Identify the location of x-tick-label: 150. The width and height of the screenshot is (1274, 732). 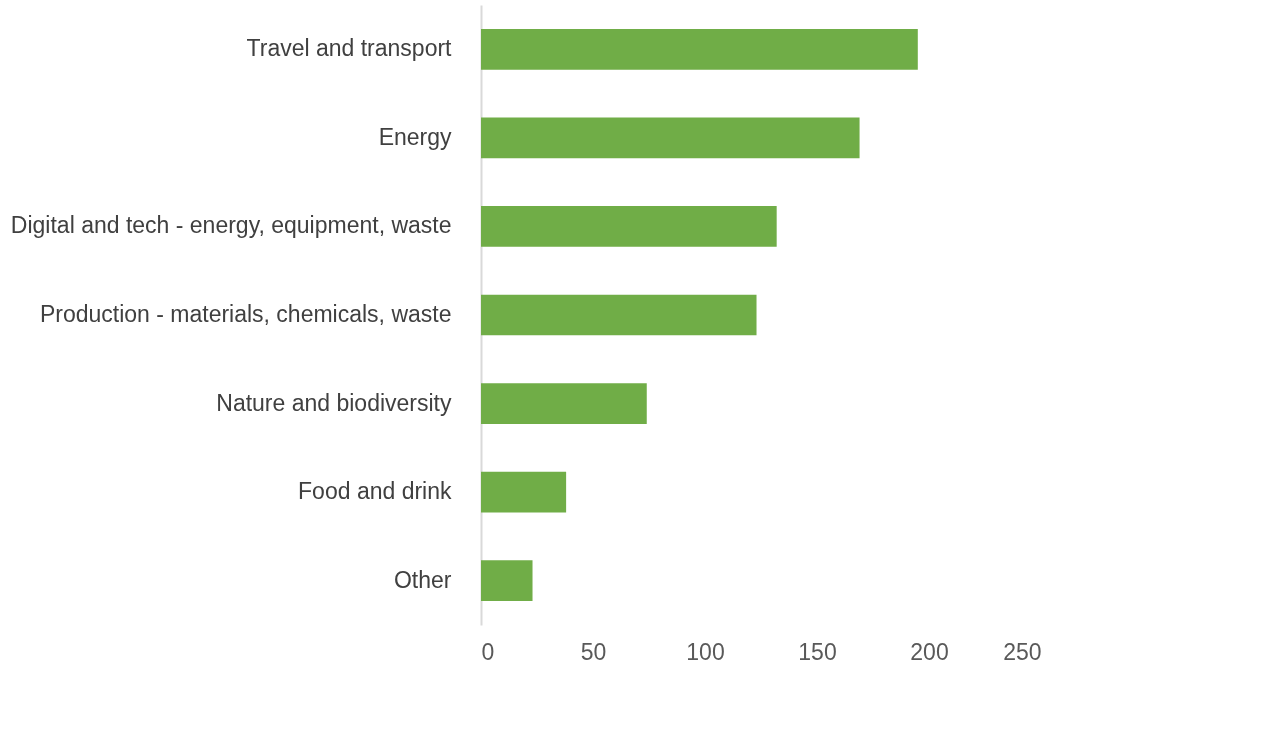
(817, 651).